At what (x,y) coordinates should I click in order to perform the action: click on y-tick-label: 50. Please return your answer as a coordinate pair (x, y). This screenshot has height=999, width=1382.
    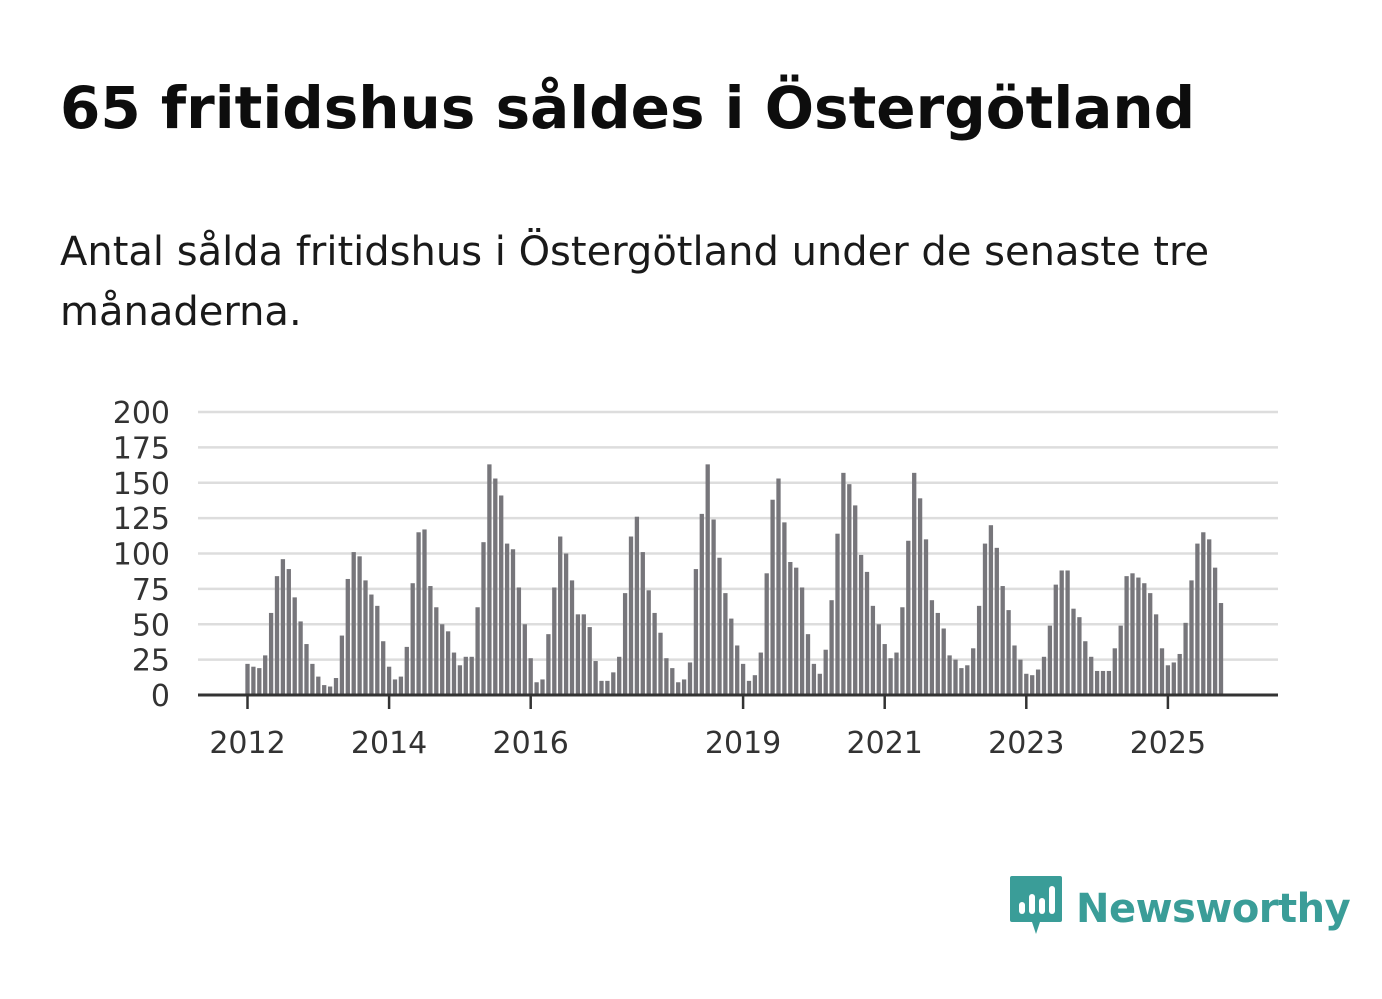
    Looking at the image, I should click on (151, 625).